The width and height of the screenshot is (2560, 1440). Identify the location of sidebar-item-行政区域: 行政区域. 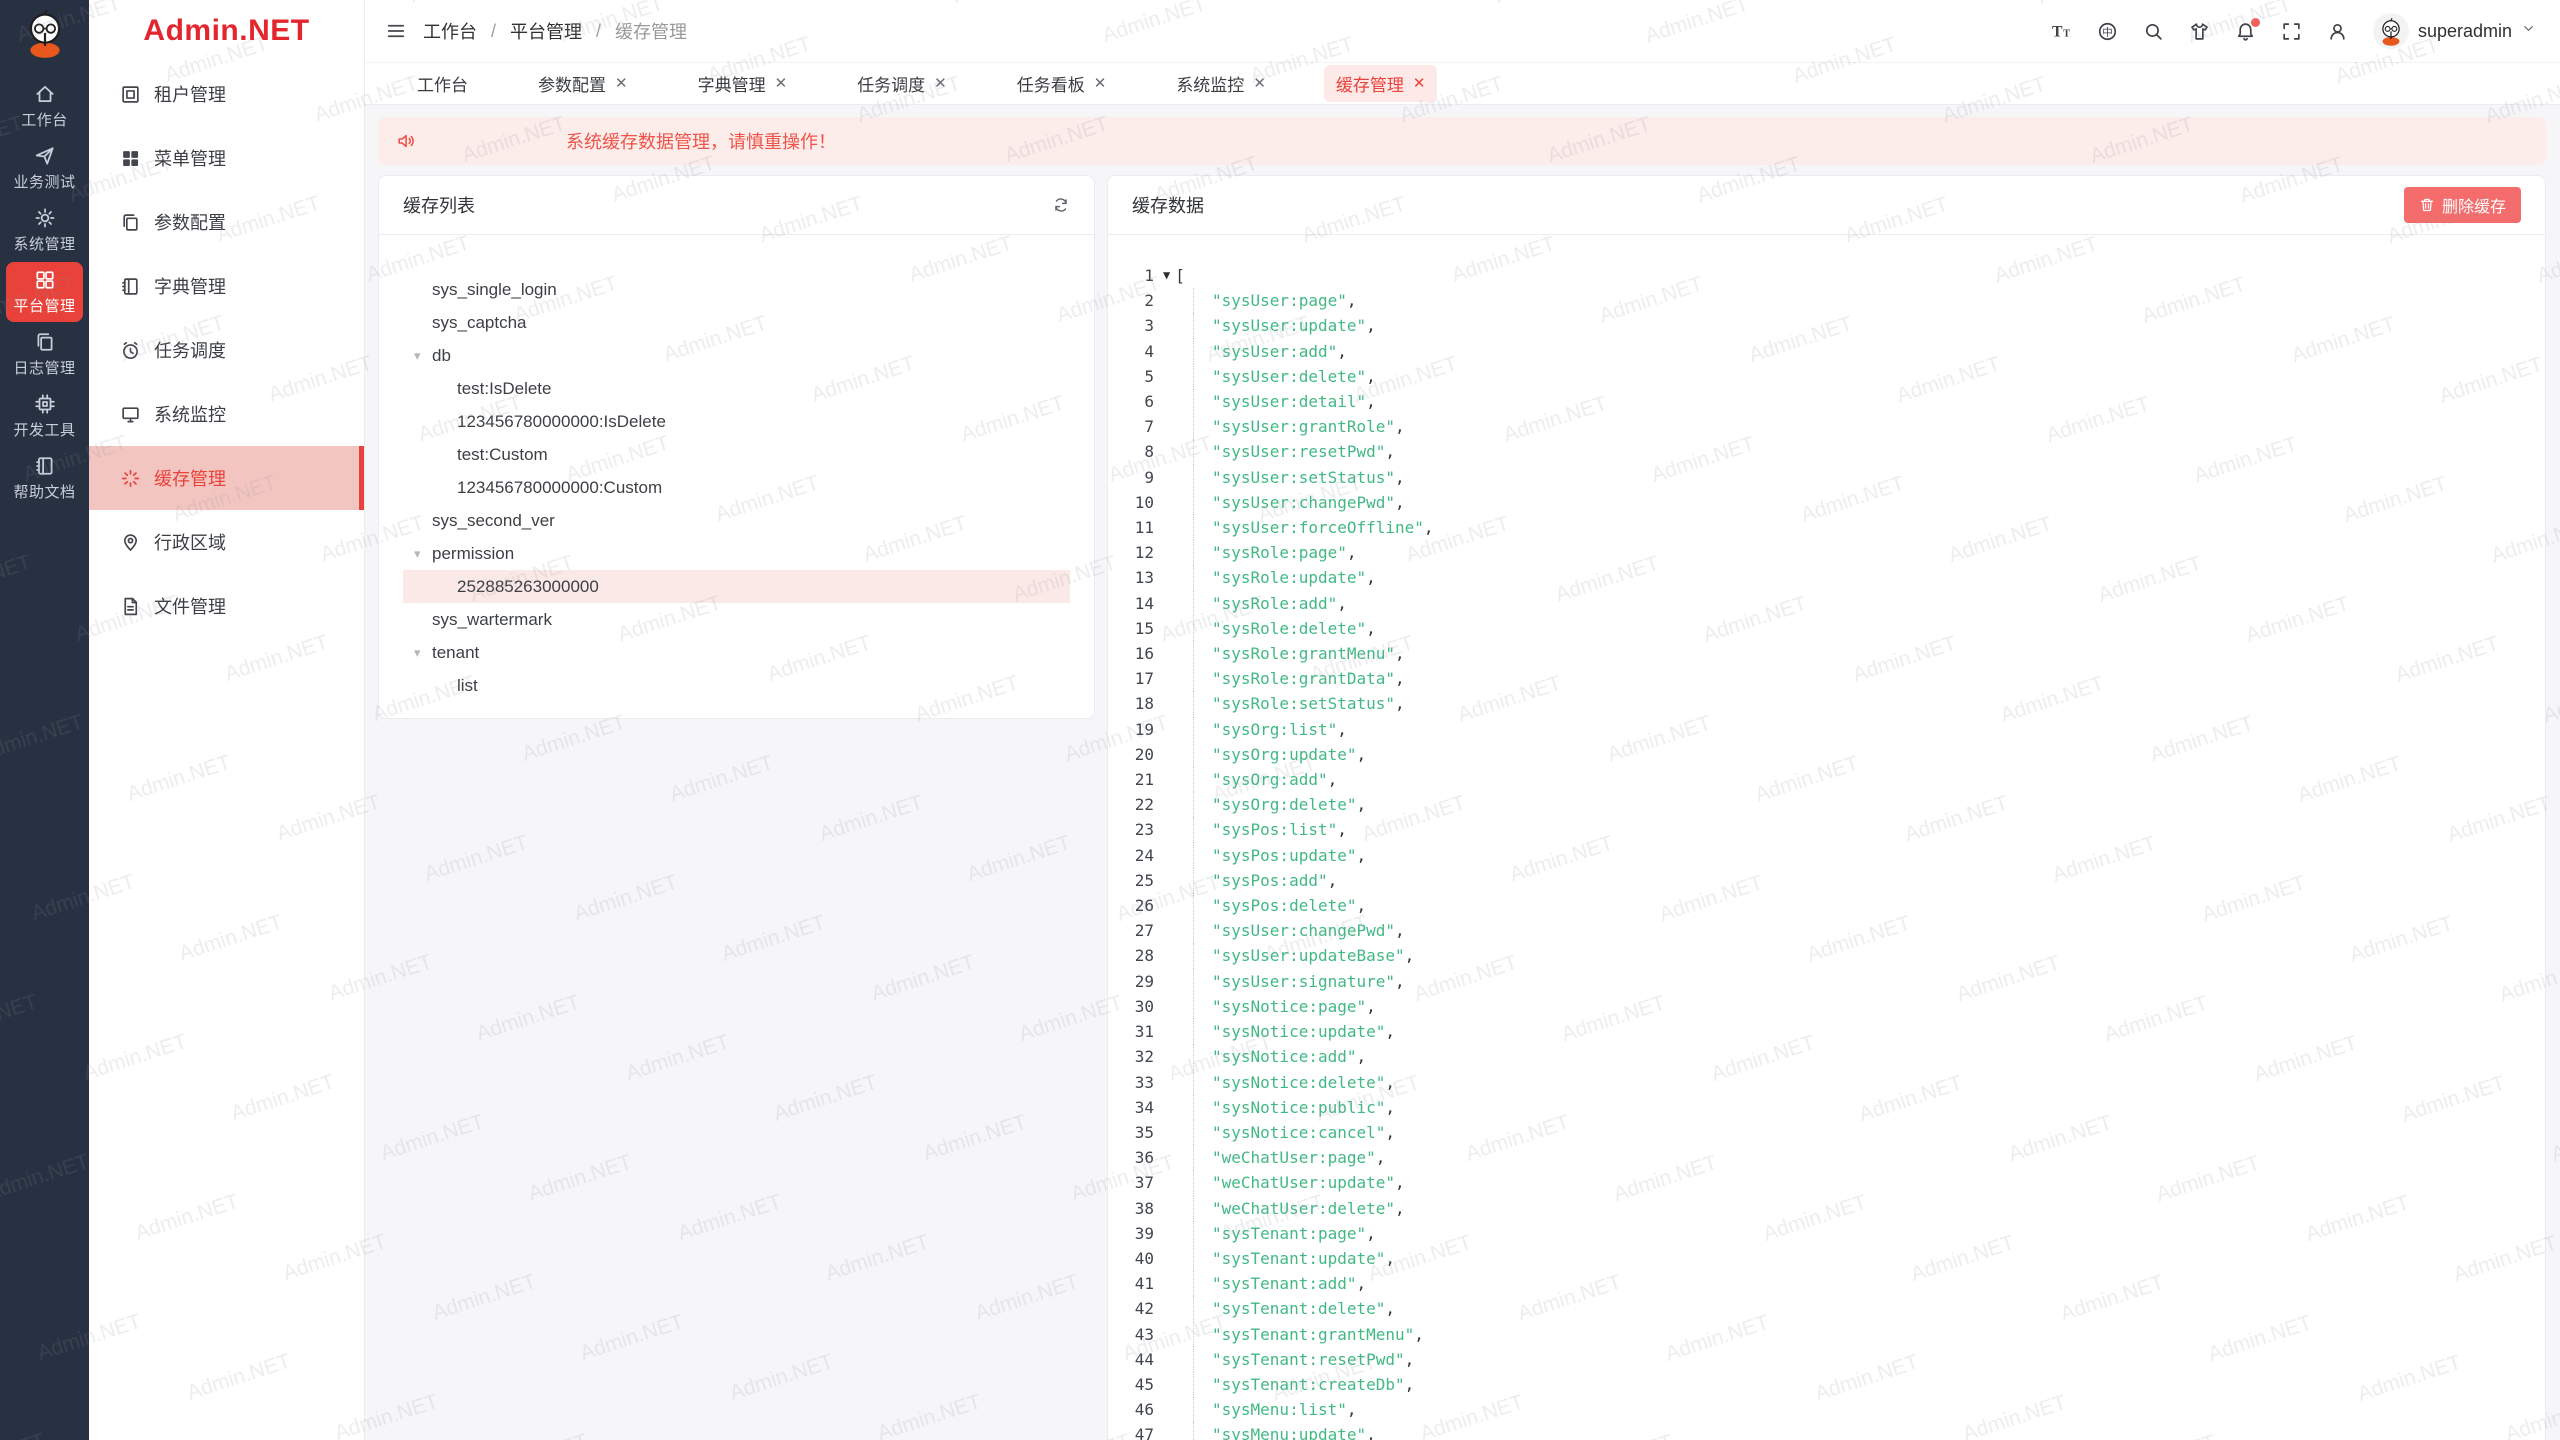
(226, 542).